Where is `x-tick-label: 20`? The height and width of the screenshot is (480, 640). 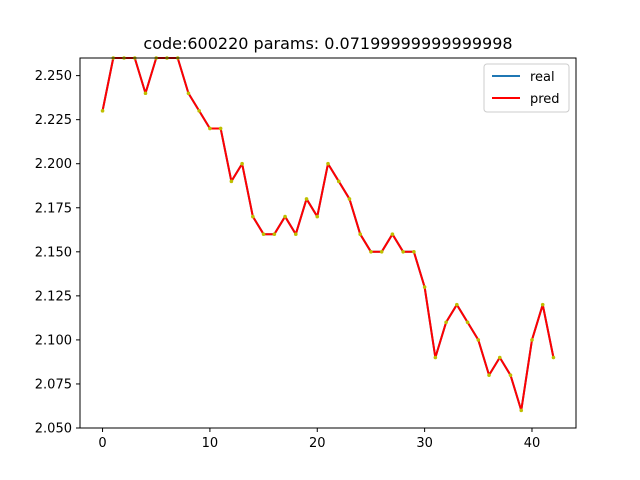 x-tick-label: 20 is located at coordinates (317, 443).